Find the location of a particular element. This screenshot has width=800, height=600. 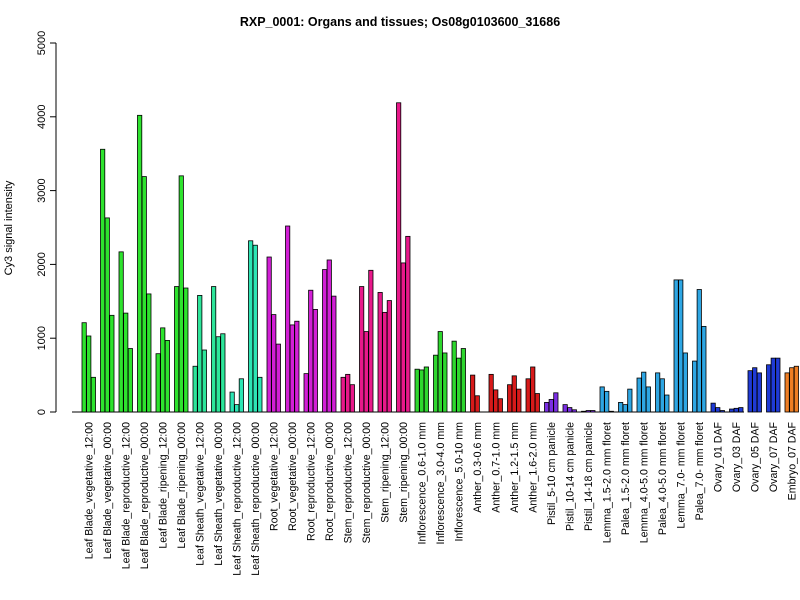

y-tick-label: 5000 is located at coordinates (42, 43).